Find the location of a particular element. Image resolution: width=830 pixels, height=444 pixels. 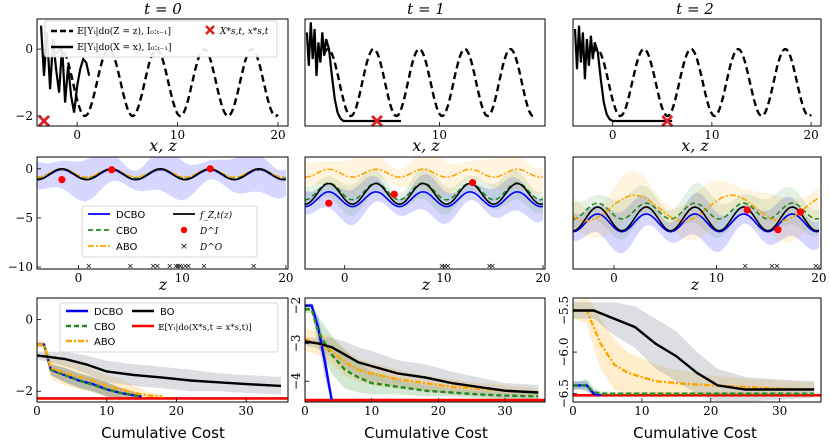

plot-area-row2-t1: ××× ×× is located at coordinates (424, 214).